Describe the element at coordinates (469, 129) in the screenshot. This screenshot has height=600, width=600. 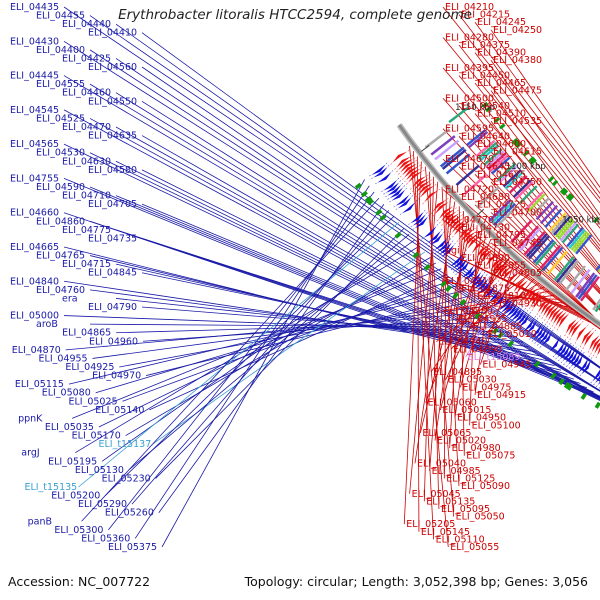
I see `right-gene-label: ELI_04595` at that location.